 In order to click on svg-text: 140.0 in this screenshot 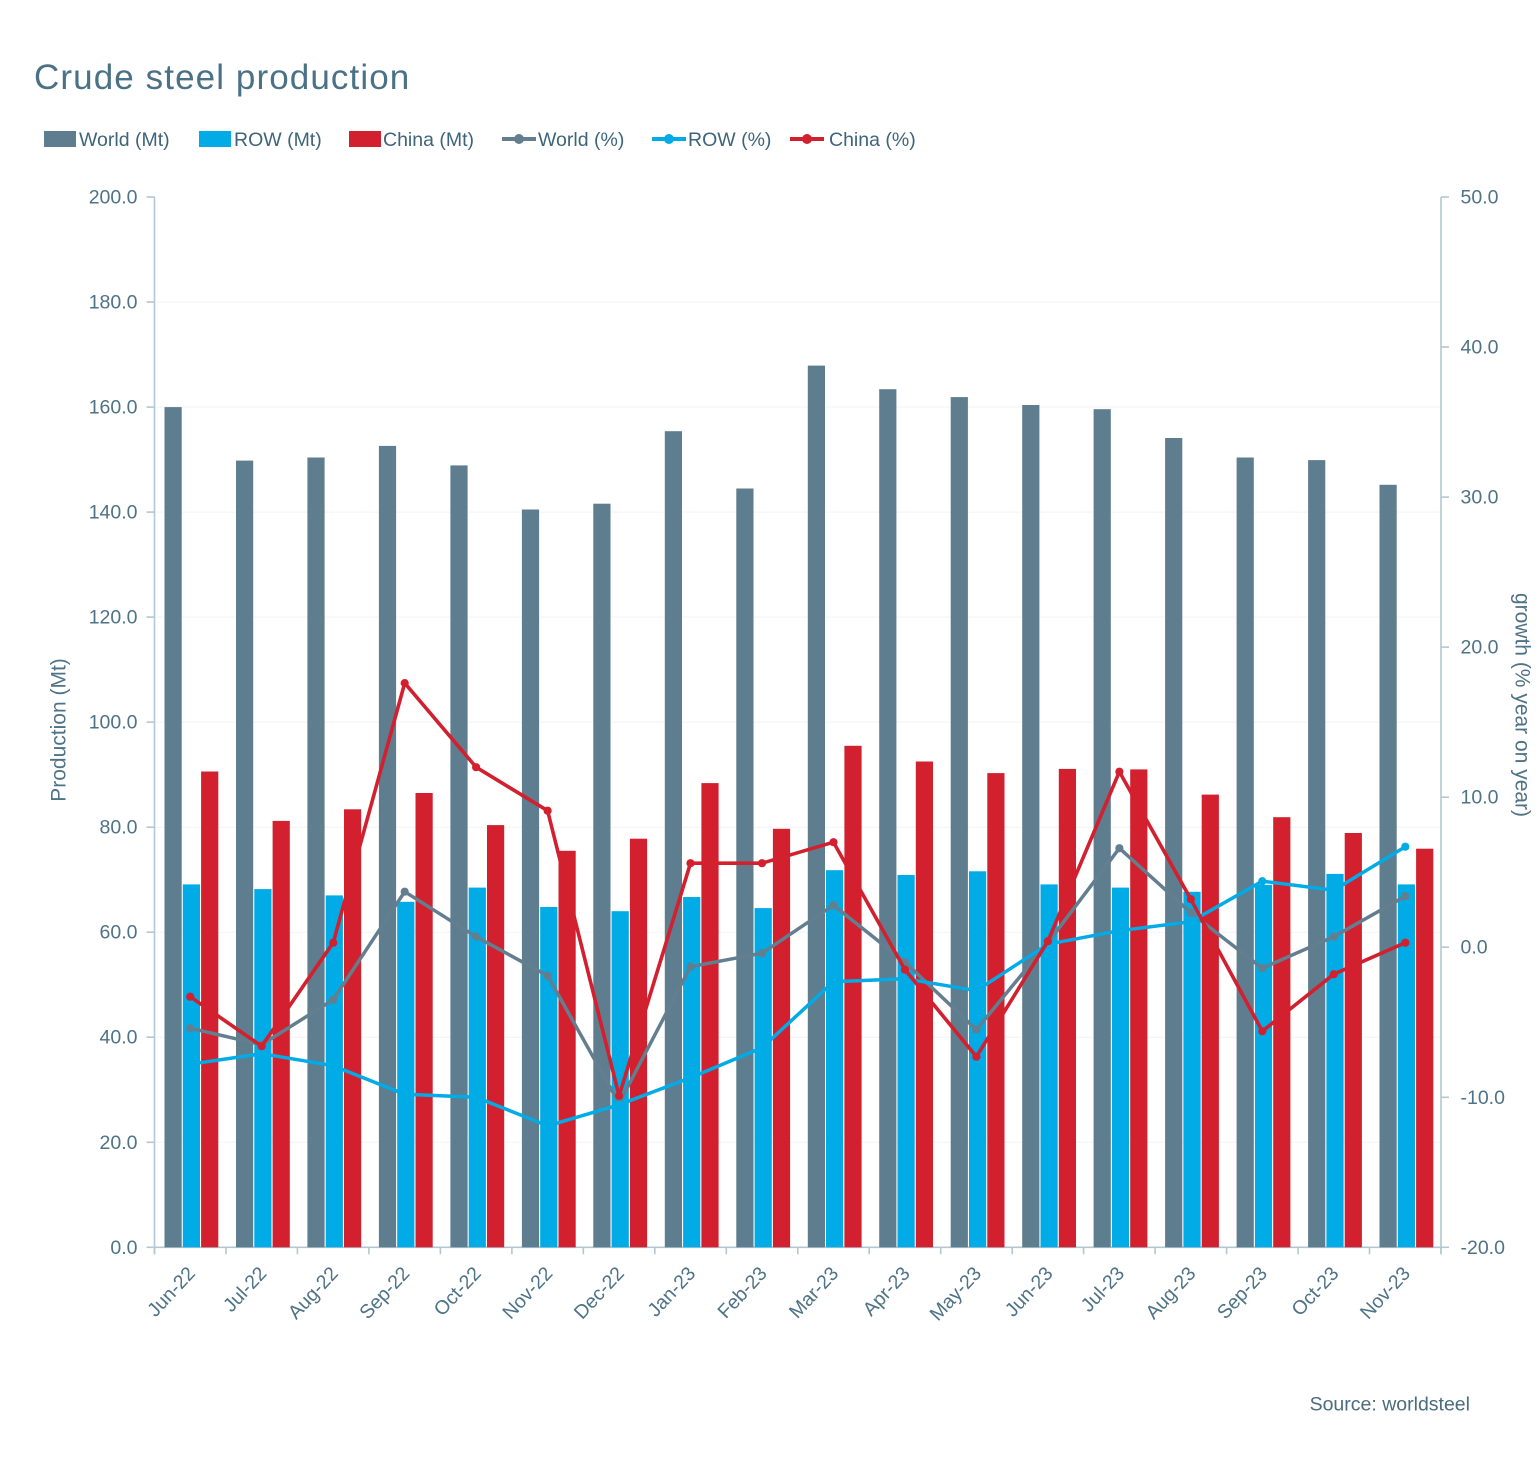, I will do `click(113, 513)`.